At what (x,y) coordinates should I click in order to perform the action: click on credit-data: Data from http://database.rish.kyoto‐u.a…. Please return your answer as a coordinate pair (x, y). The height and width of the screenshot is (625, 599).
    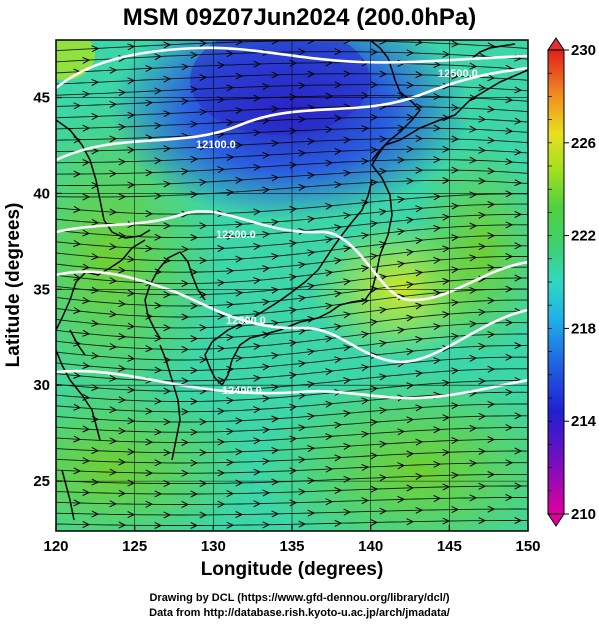
    Looking at the image, I should click on (299, 613).